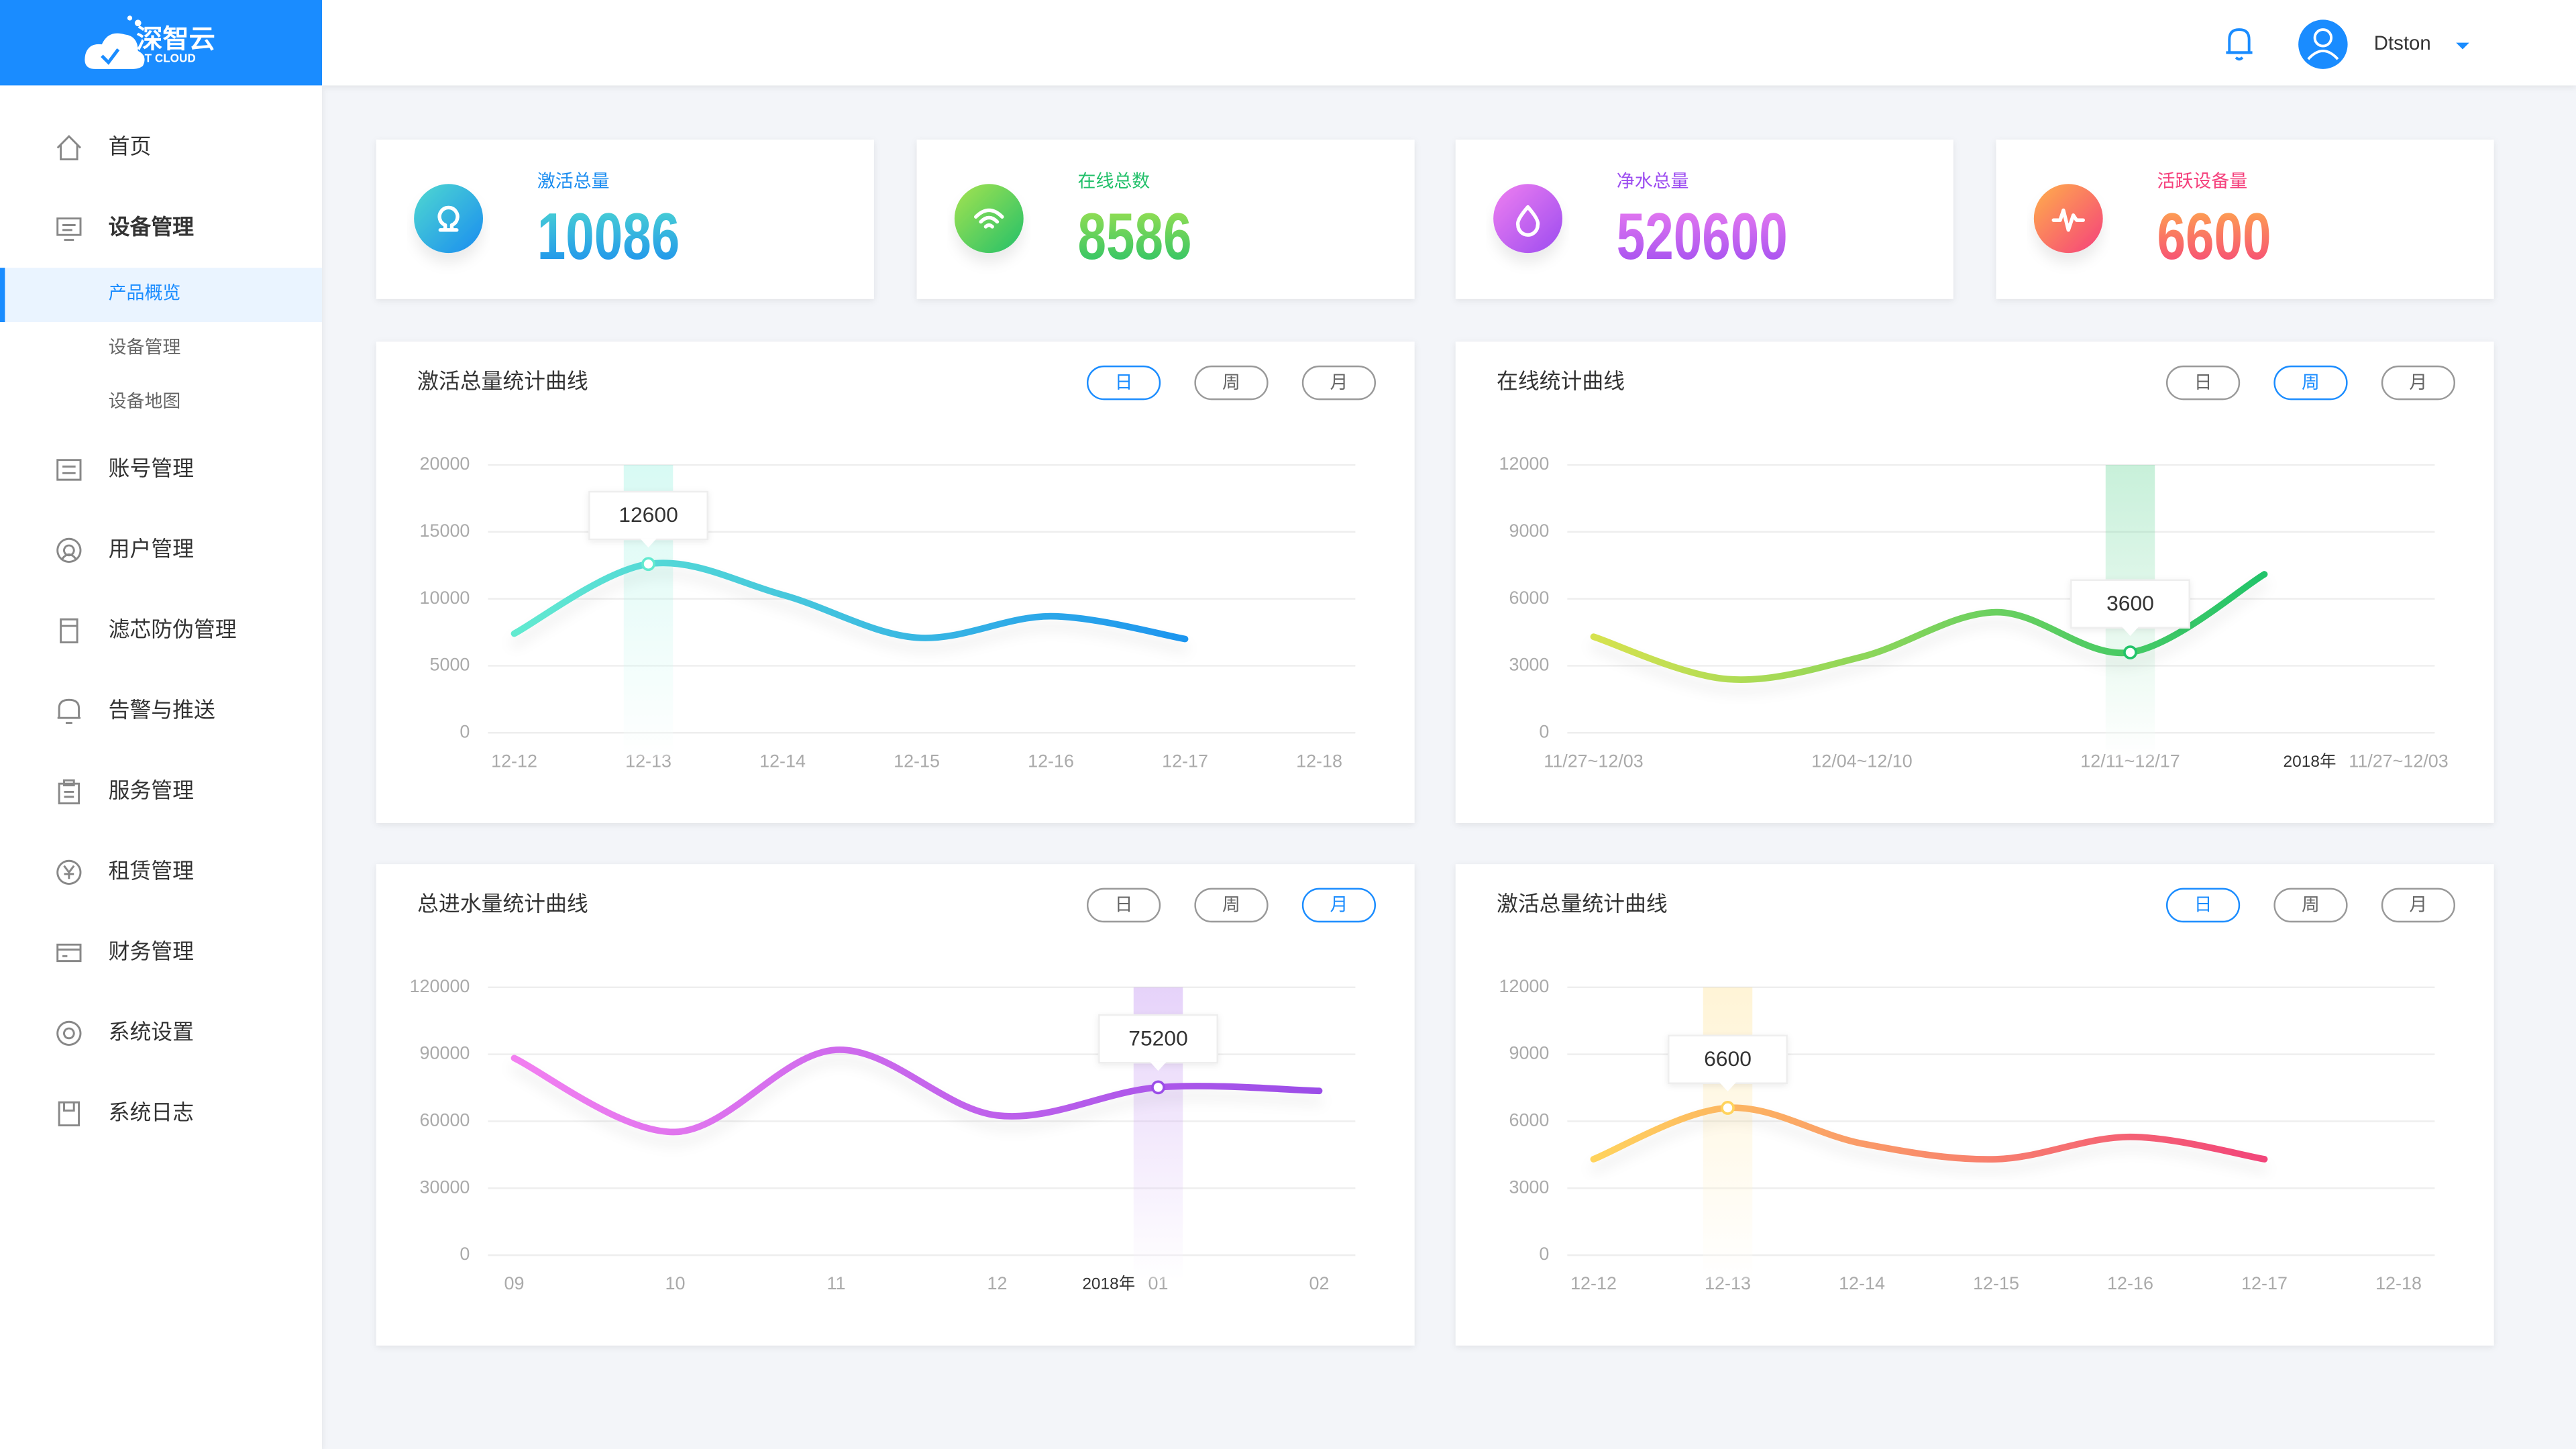 The image size is (2576, 1449). Describe the element at coordinates (130, 146) in the screenshot. I see `menu-item: 首页` at that location.